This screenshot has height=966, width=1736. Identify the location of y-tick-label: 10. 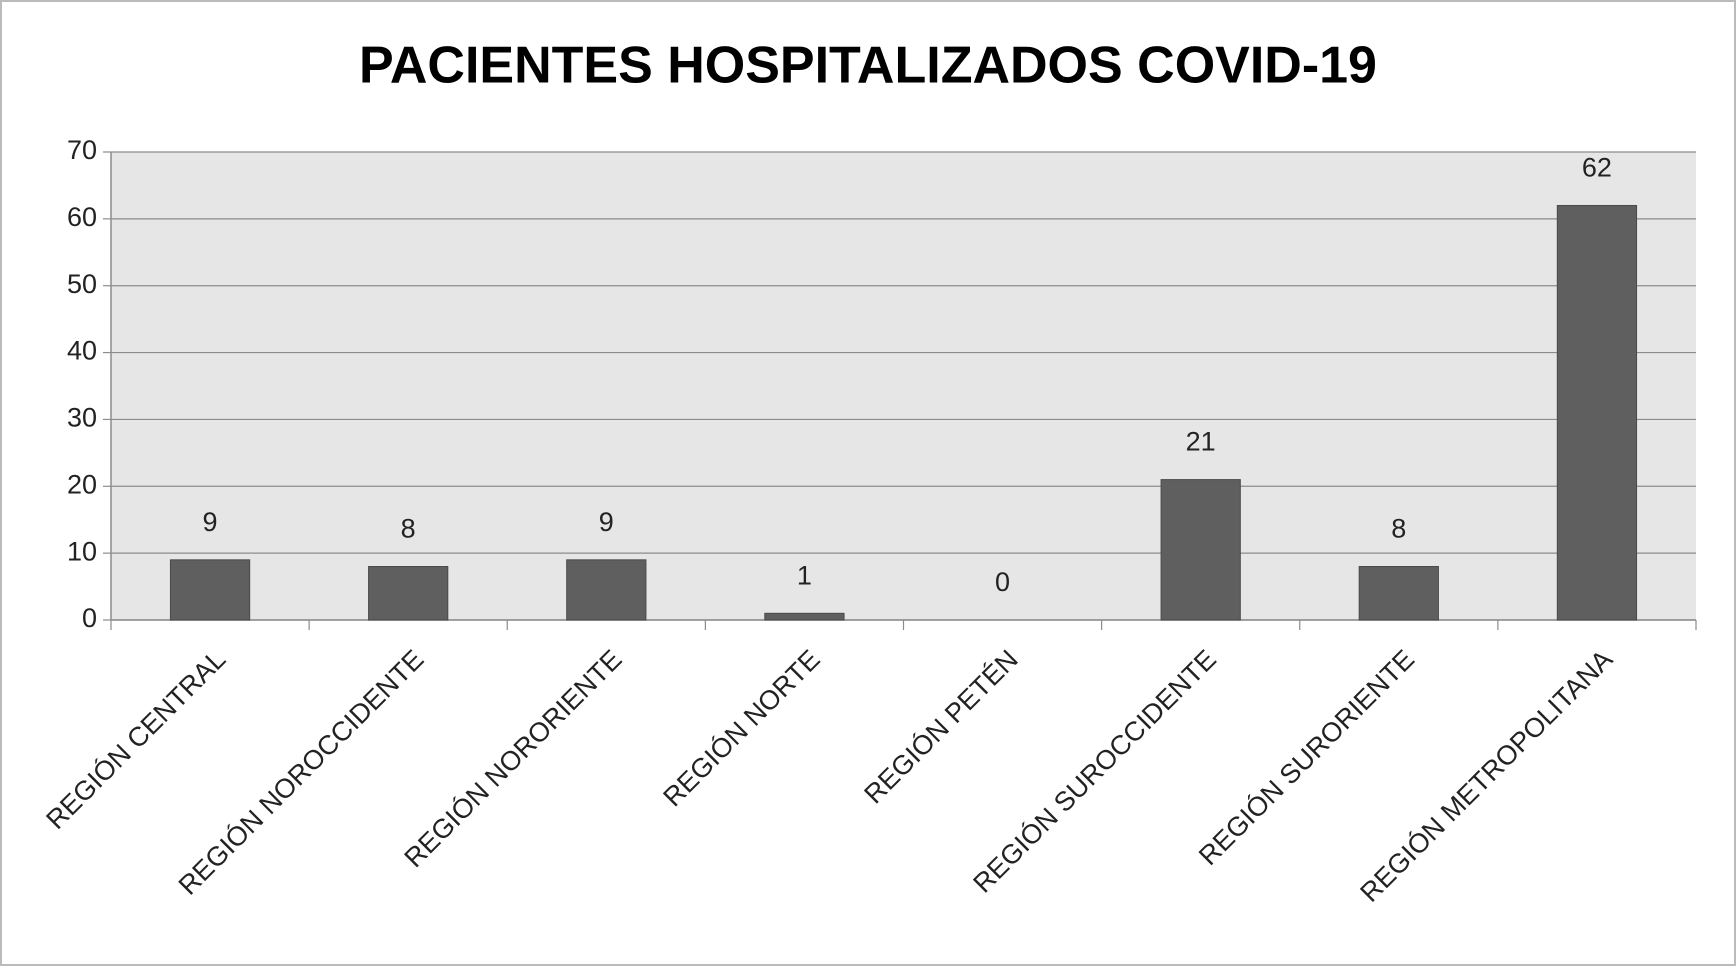
(82, 551).